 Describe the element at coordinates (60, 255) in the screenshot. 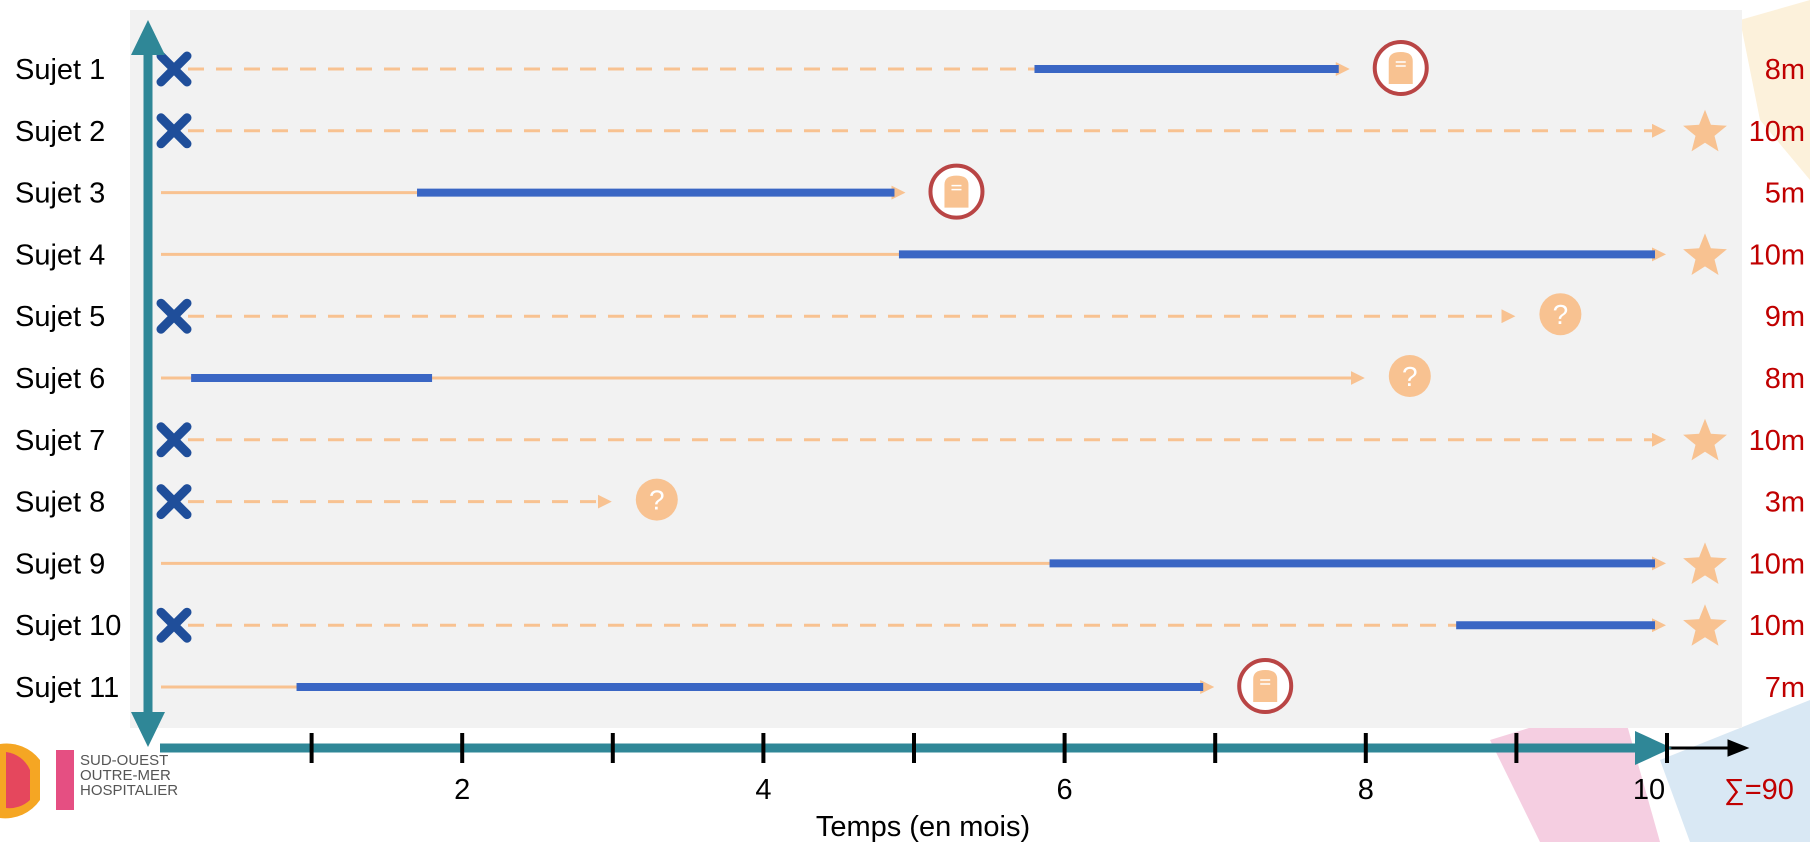

I see `subject-label: Sujet 4` at that location.